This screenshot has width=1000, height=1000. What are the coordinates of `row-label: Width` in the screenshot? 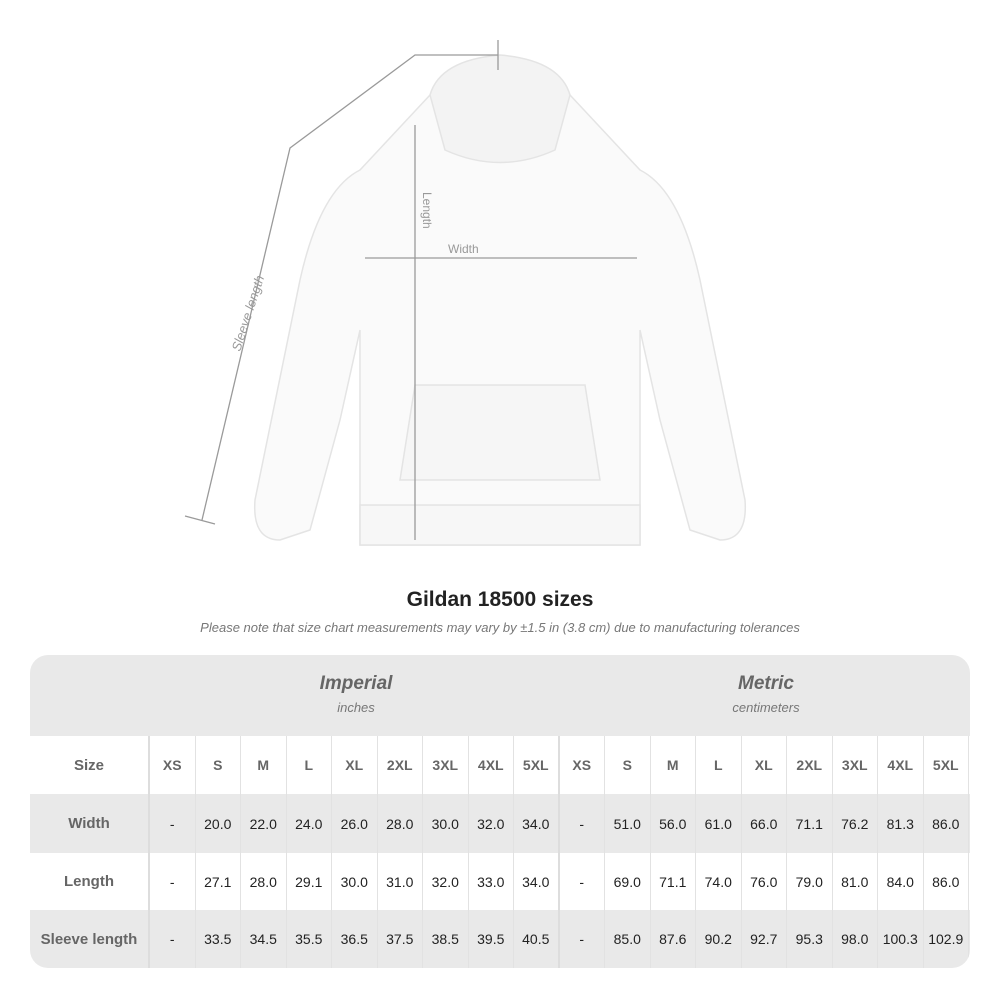 It's located at (90, 823).